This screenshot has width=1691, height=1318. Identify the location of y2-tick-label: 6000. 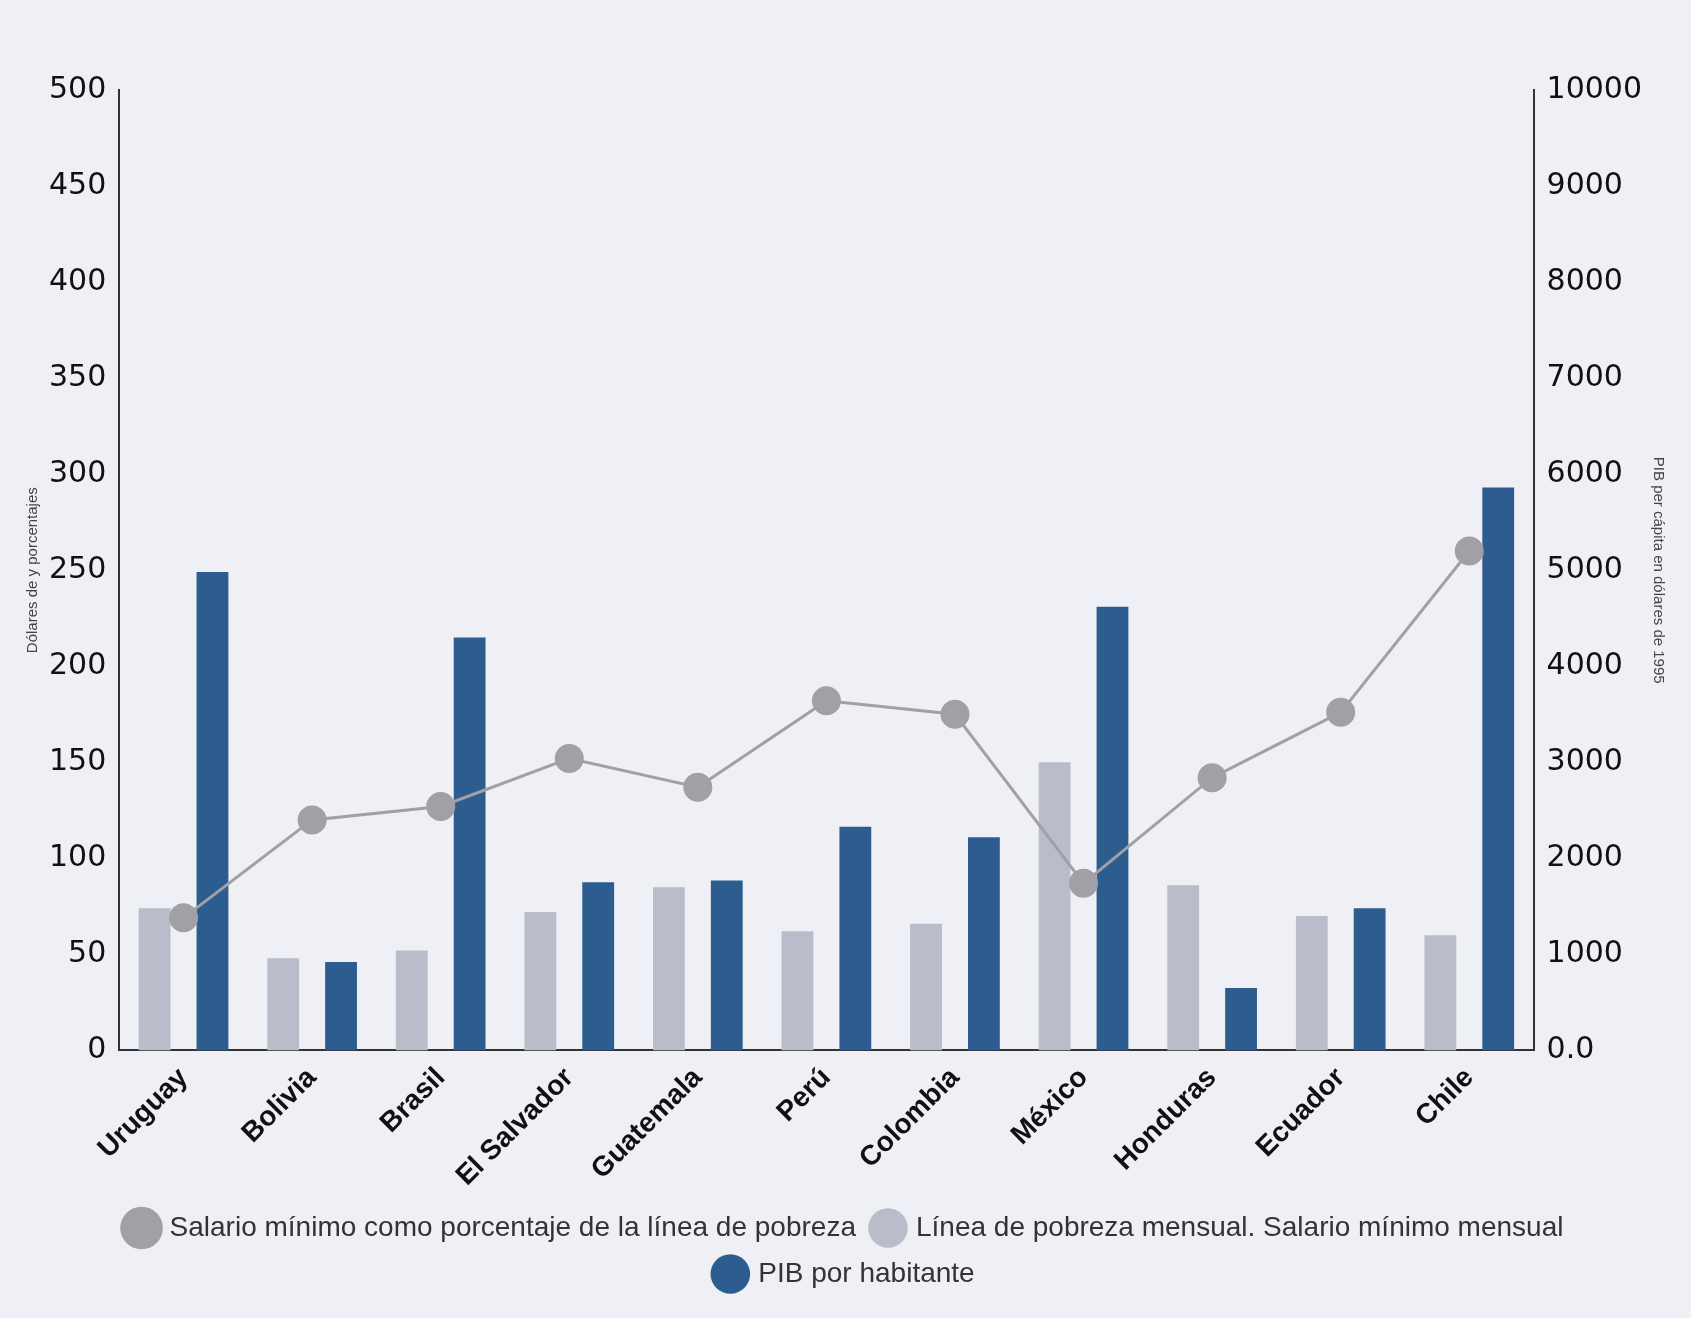
(1584, 471).